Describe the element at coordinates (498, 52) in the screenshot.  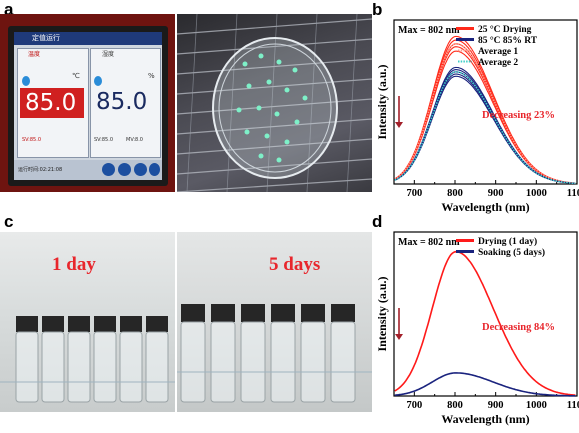
I see `legend-label: Average 1` at that location.